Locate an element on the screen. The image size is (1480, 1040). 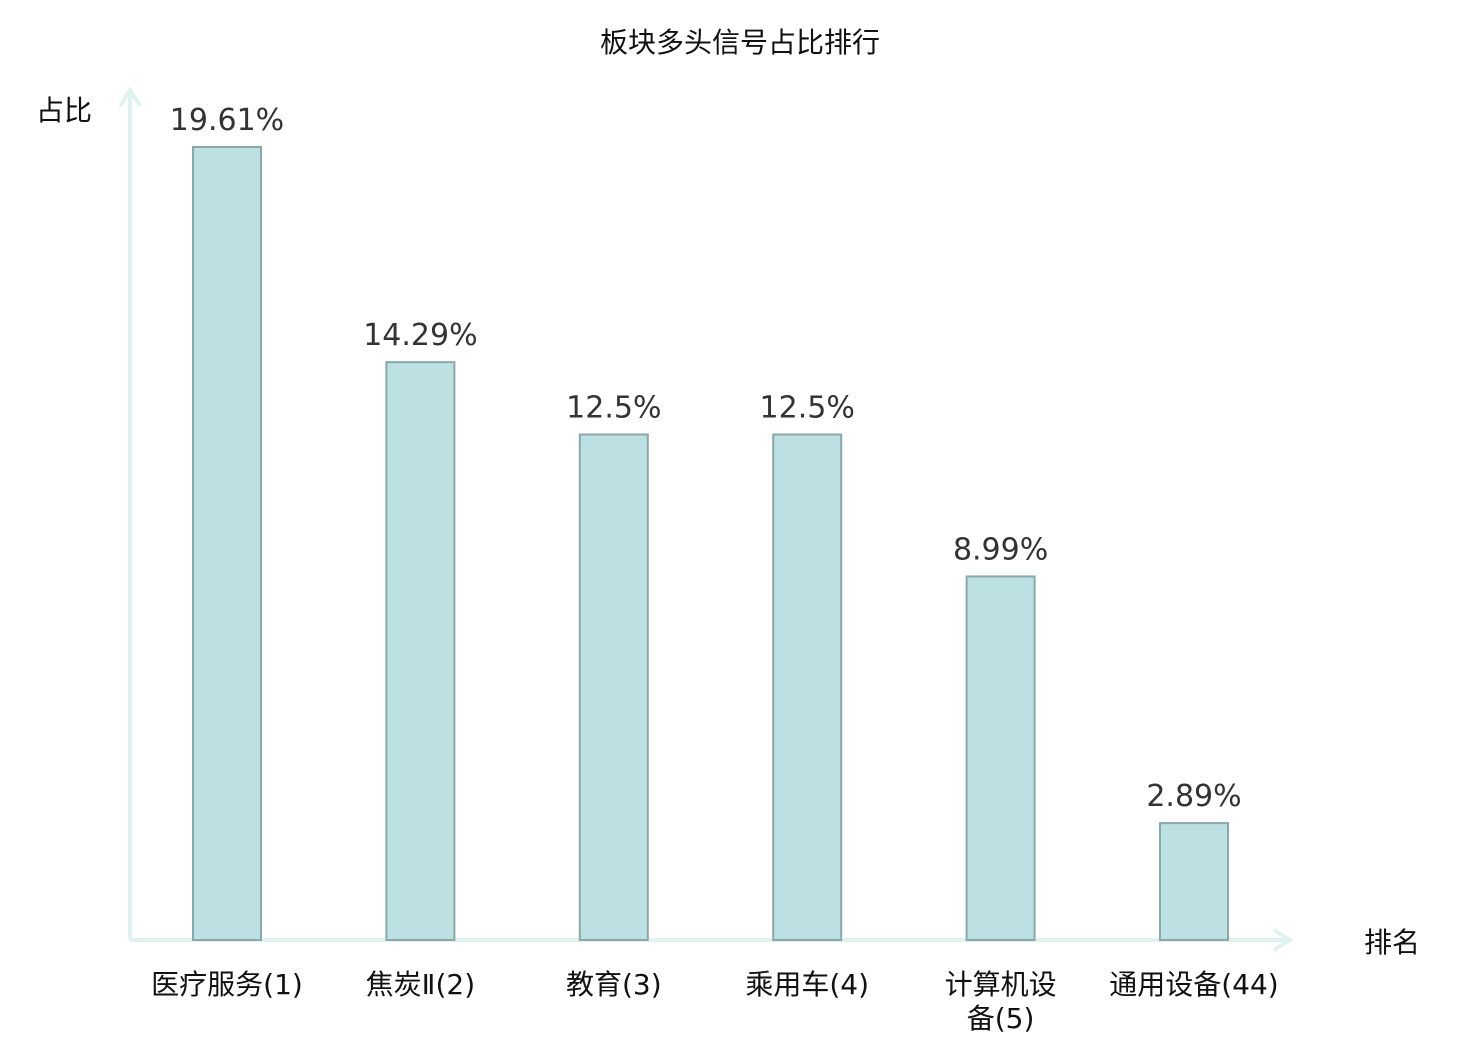
y-axis-label: 占比 is located at coordinates (64, 110).